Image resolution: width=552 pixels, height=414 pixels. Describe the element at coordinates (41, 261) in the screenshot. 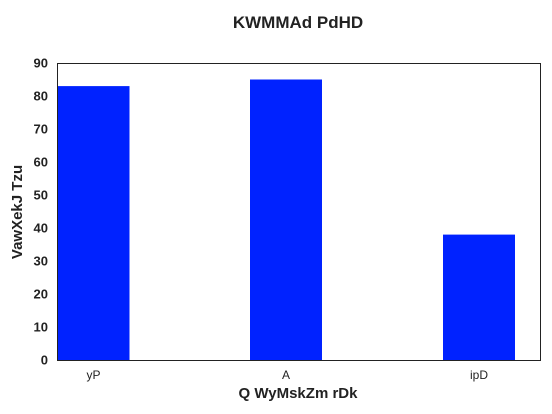

I see `y-tick-label: 30` at that location.